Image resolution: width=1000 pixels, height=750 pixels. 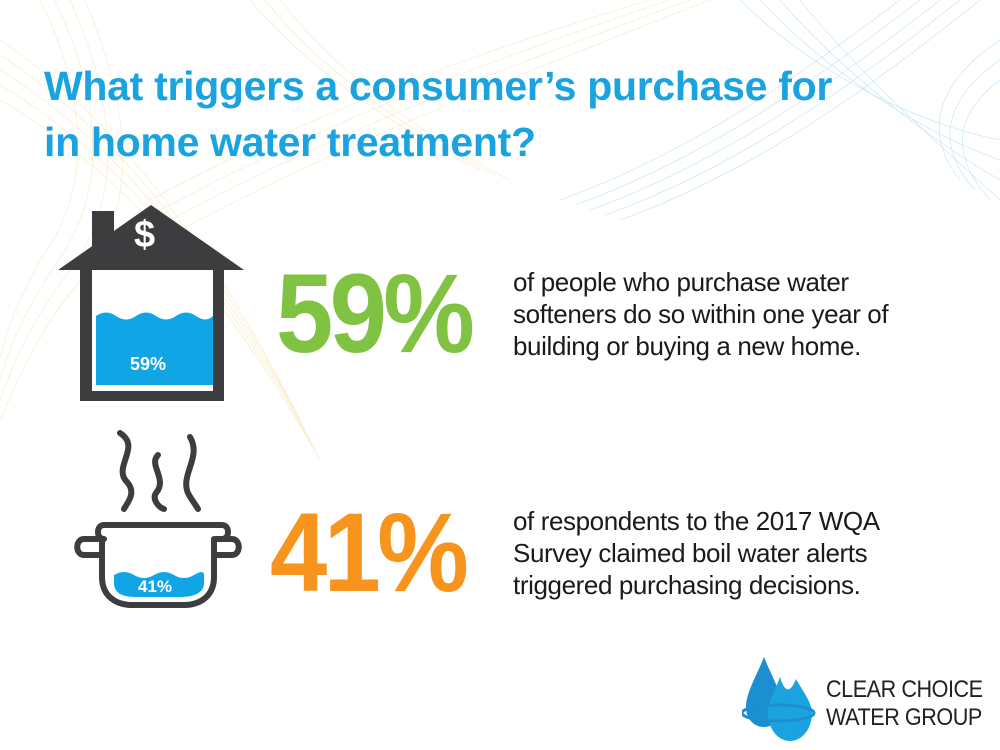 What do you see at coordinates (696, 521) in the screenshot?
I see `stat-2-line-1: of respondents to the 2017 WQA` at bounding box center [696, 521].